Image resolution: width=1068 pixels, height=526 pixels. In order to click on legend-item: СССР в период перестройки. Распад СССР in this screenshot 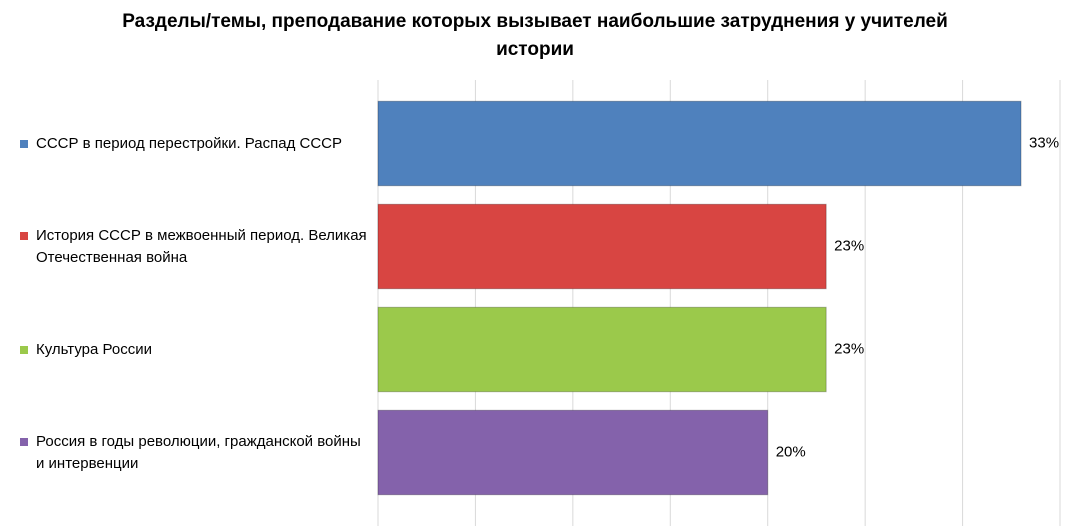, I will do `click(195, 144)`.